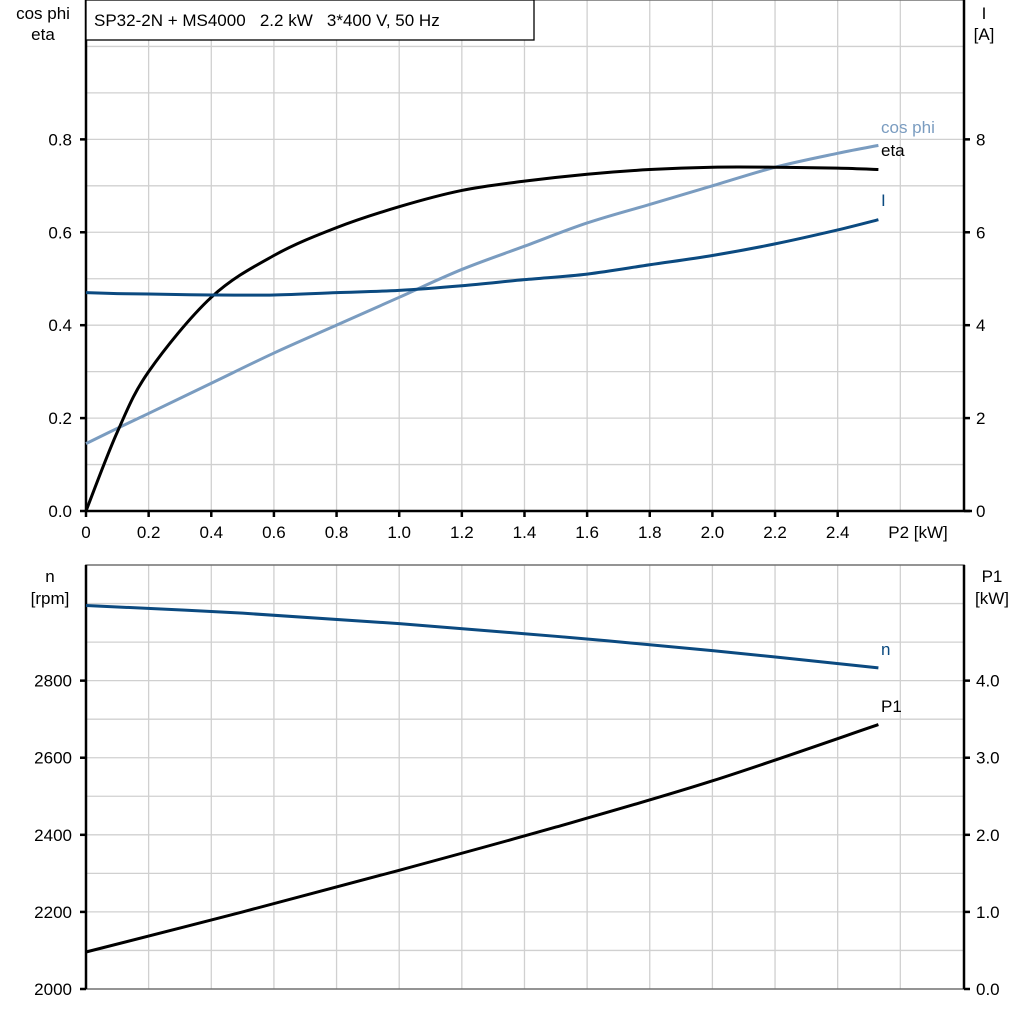 The width and height of the screenshot is (1024, 1024). I want to click on bottom-left-axis-label-1: n, so click(49, 576).